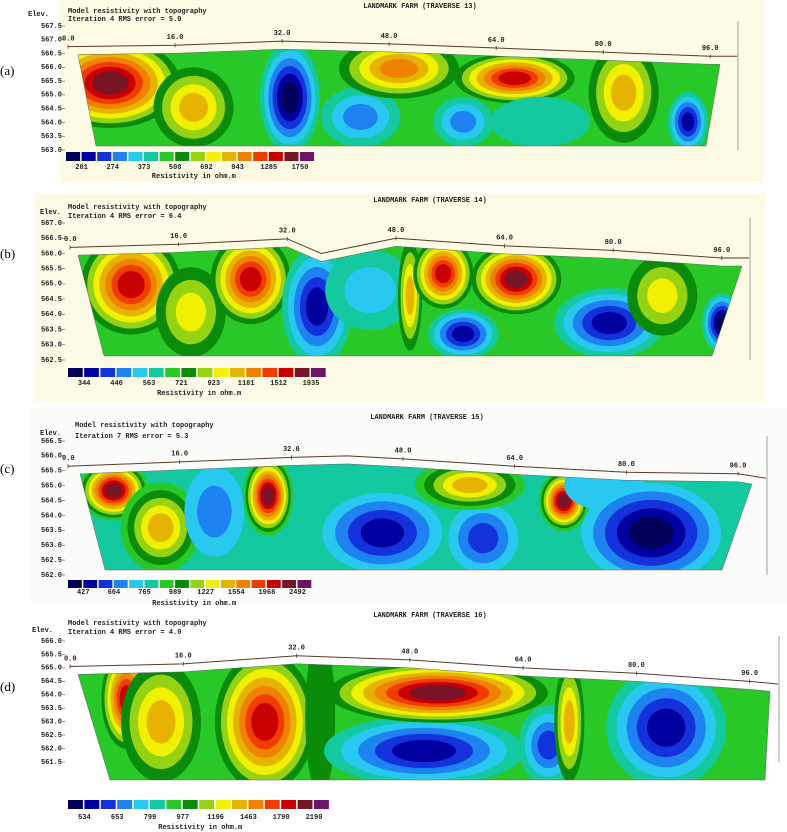 Image resolution: width=787 pixels, height=832 pixels. I want to click on y-tick-label: 565.0, so click(51, 487).